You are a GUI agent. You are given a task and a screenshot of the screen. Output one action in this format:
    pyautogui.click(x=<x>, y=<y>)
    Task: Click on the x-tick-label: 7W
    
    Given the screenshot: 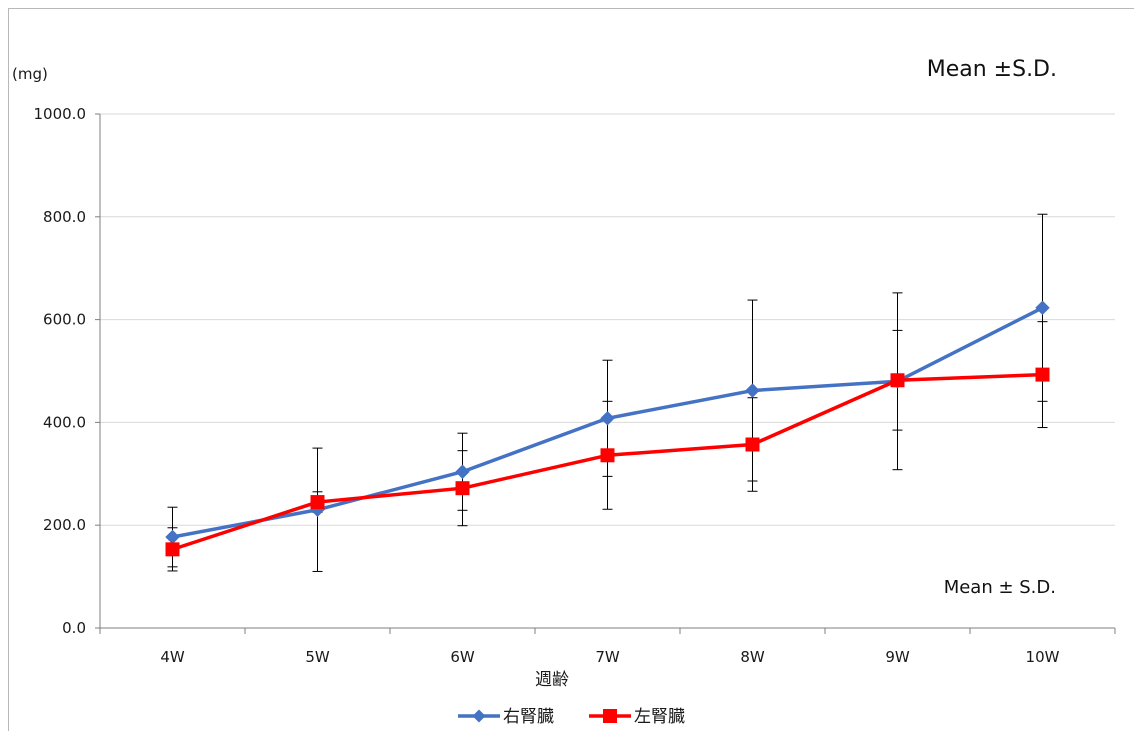 What is the action you would take?
    pyautogui.click(x=607, y=657)
    